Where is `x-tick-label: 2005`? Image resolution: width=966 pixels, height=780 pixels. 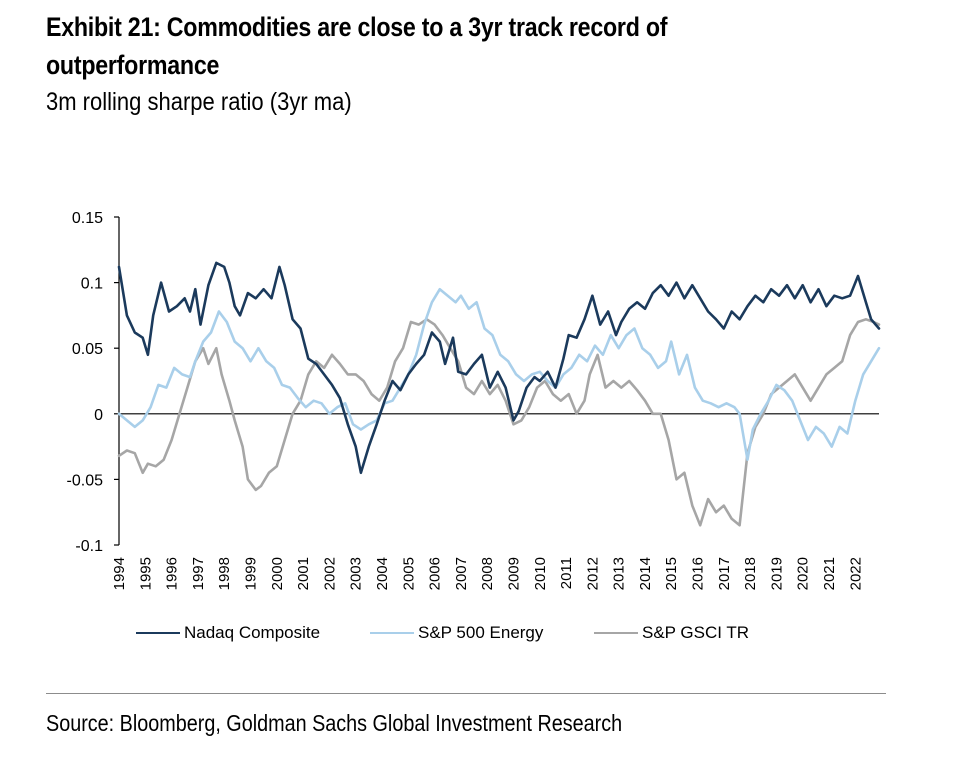
x-tick-label: 2005 is located at coordinates (408, 573).